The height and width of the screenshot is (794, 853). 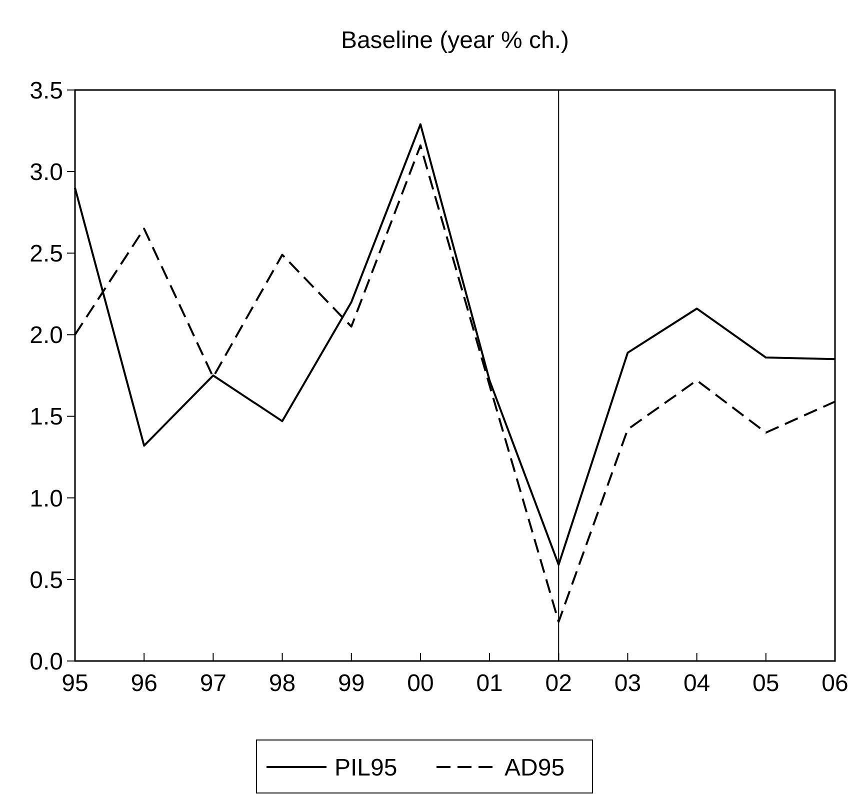 I want to click on y-tick-label: 3.5, so click(x=46, y=90).